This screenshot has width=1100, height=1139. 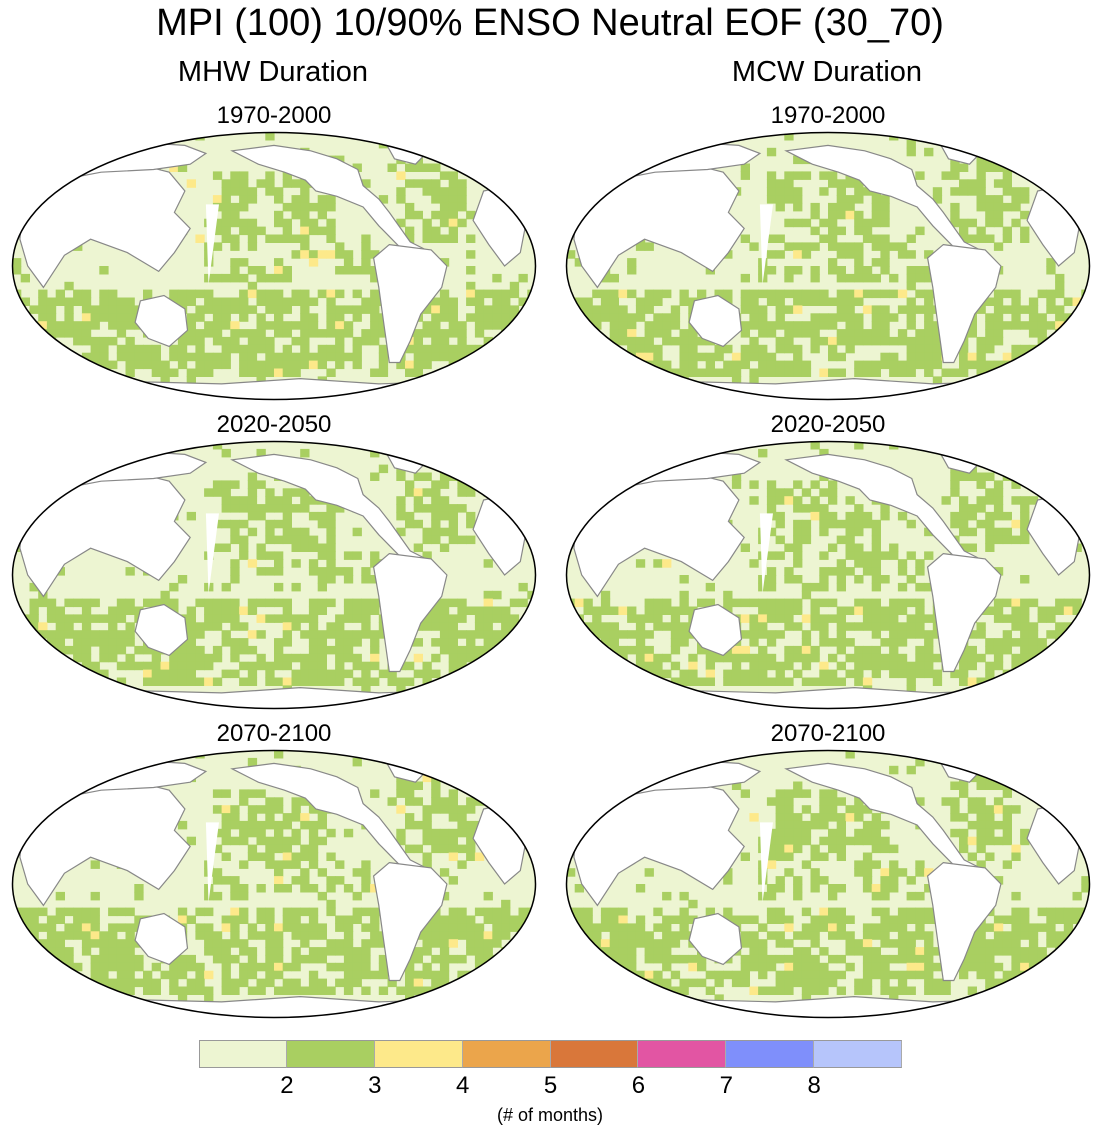 What do you see at coordinates (462, 1085) in the screenshot?
I see `colorbar-tick-label: 4` at bounding box center [462, 1085].